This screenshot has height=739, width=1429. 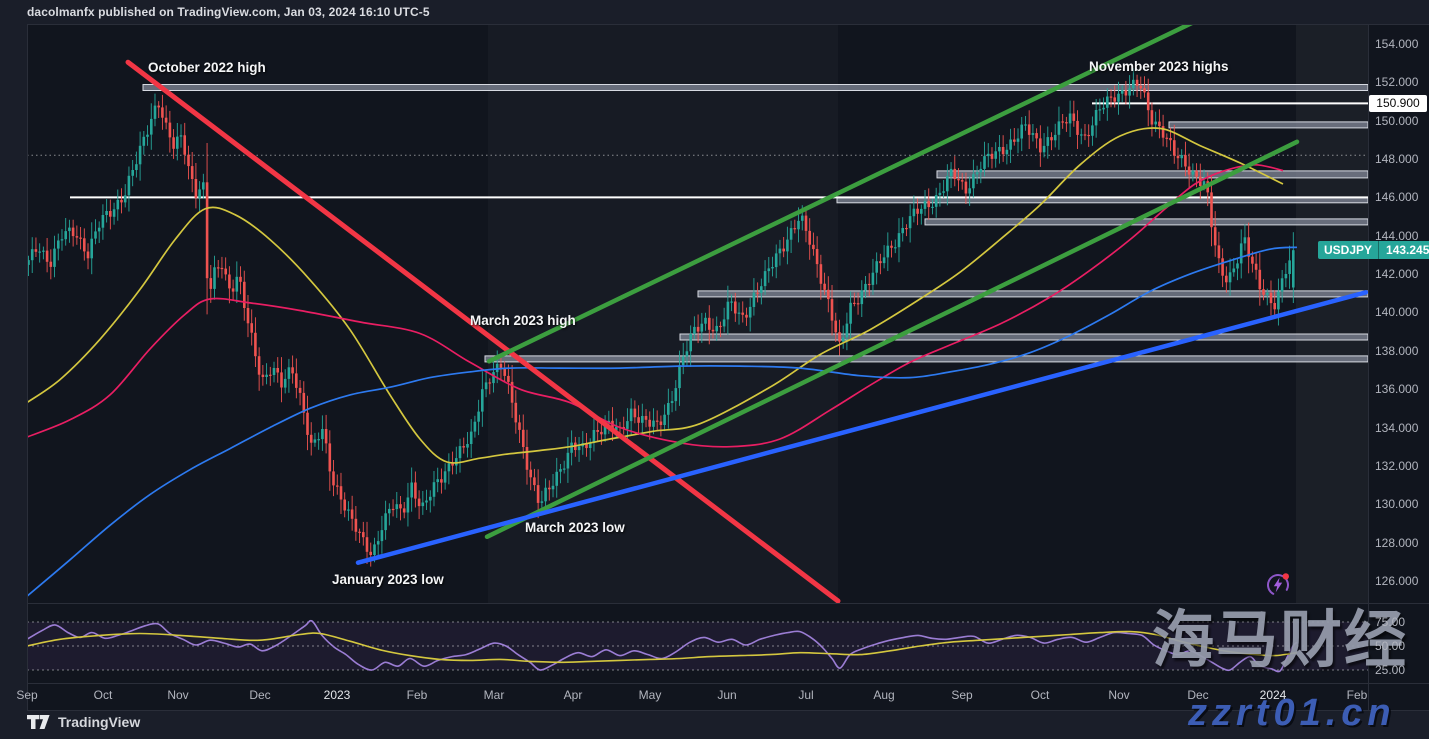 I want to click on rsi-line, so click(x=662, y=646).